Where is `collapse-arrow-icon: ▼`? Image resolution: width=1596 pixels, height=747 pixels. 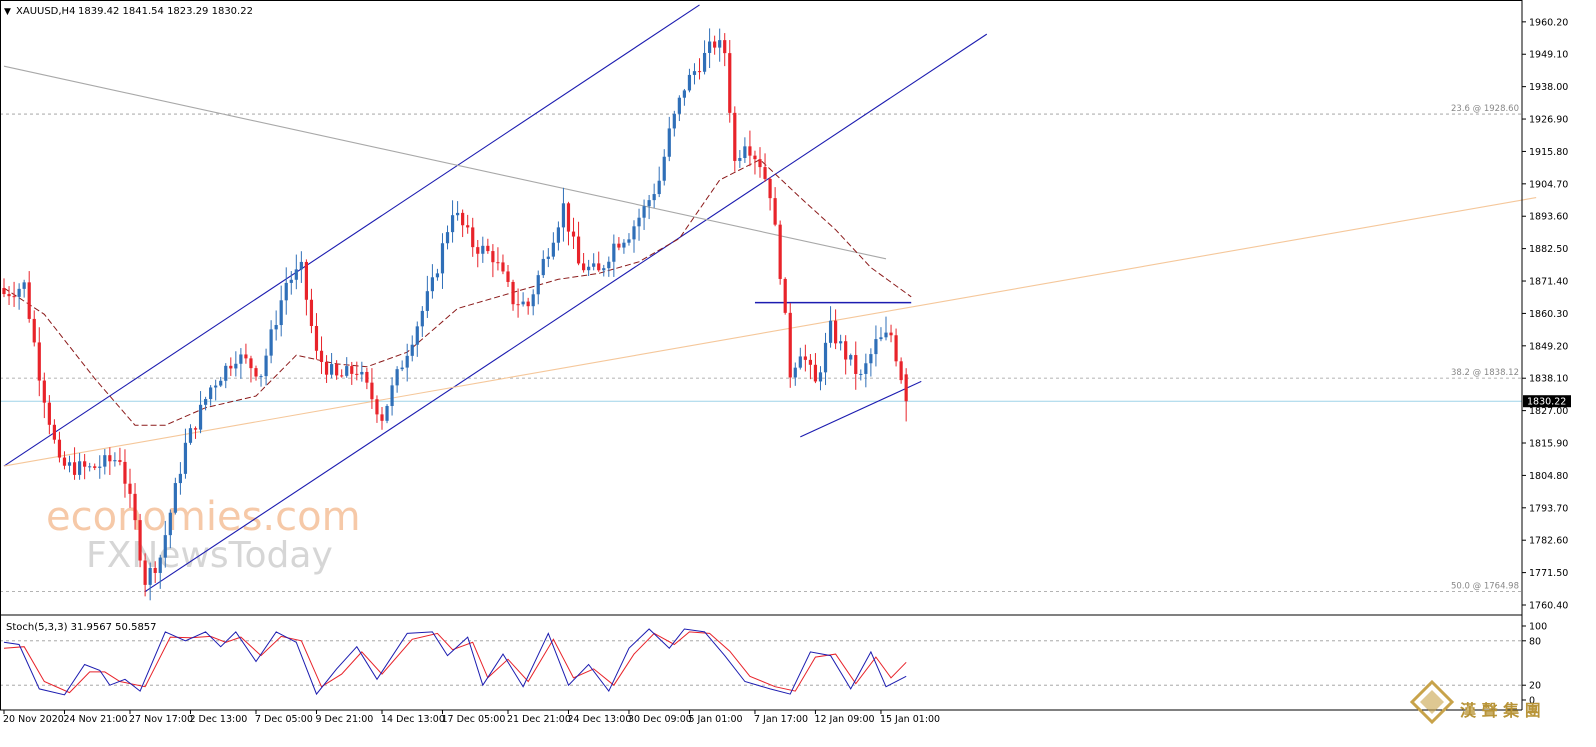 collapse-arrow-icon: ▼ is located at coordinates (7, 12).